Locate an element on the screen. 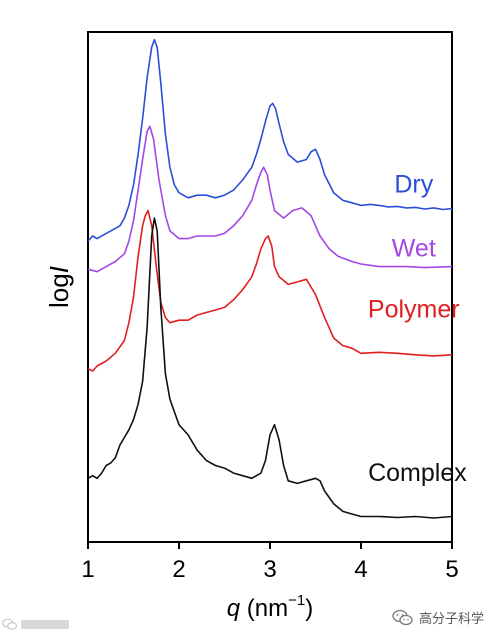  x-axis-unit: (nm is located at coordinates (264, 608).